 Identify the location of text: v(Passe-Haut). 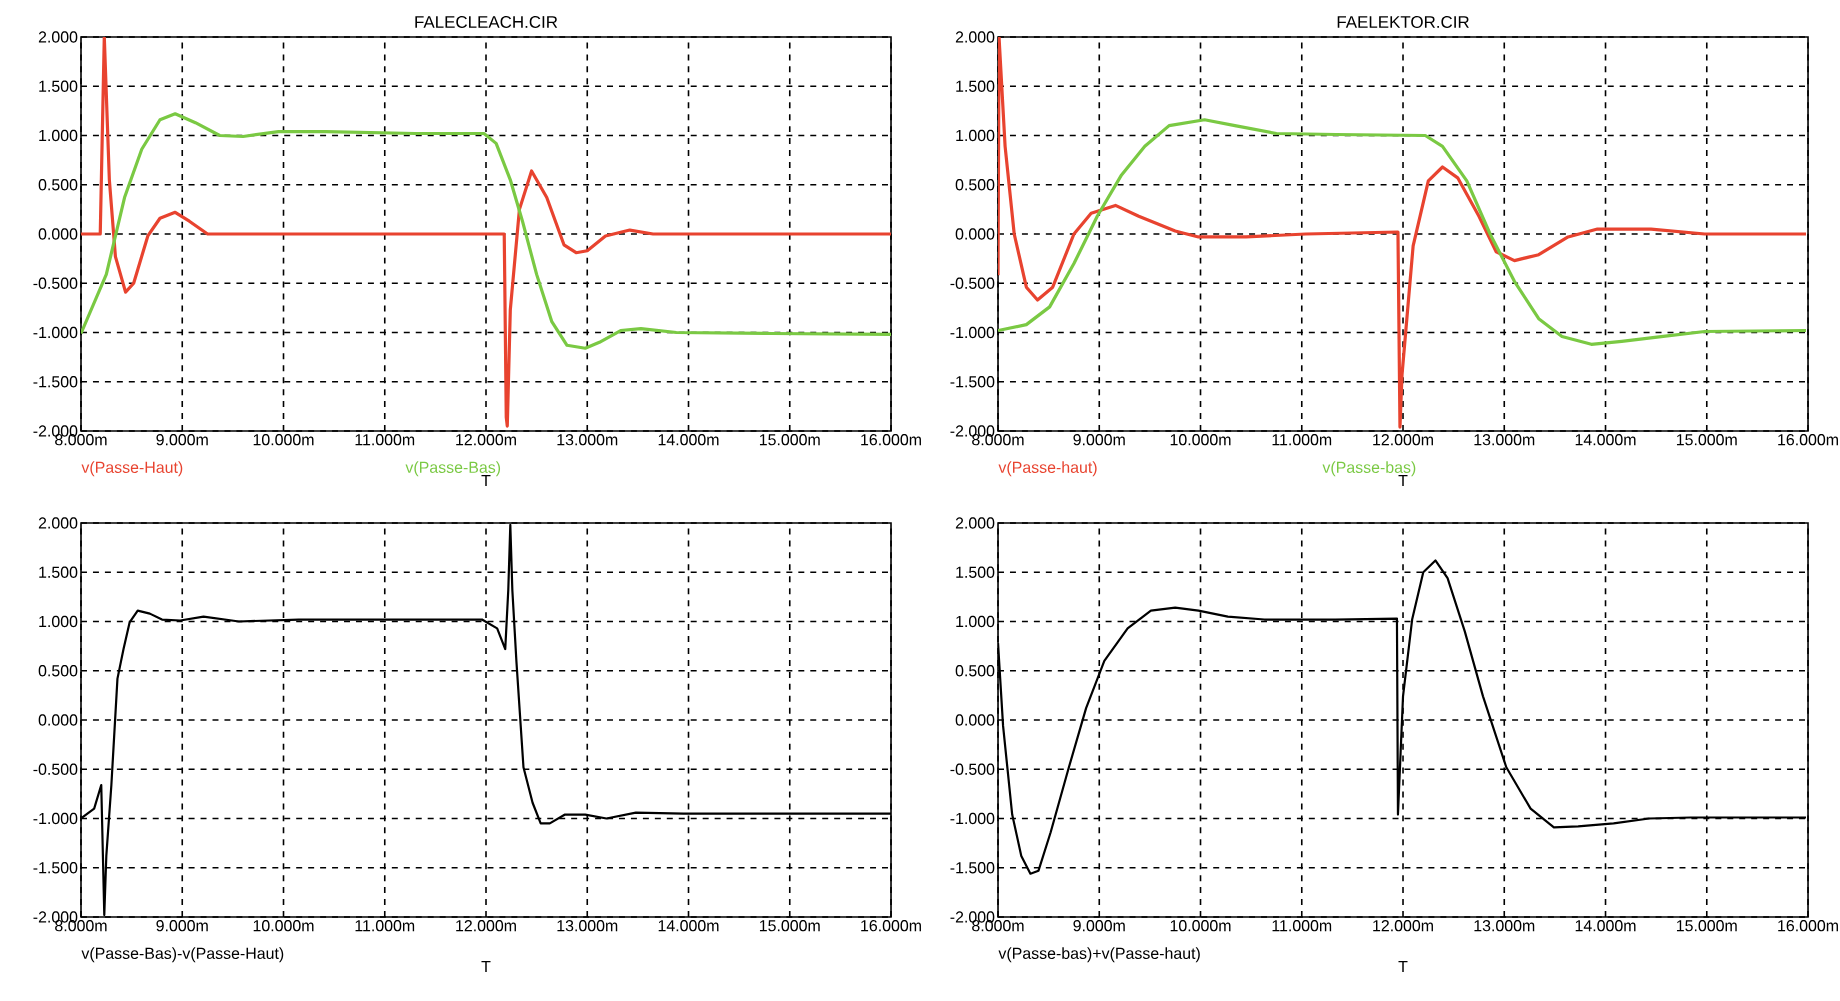
(132, 469).